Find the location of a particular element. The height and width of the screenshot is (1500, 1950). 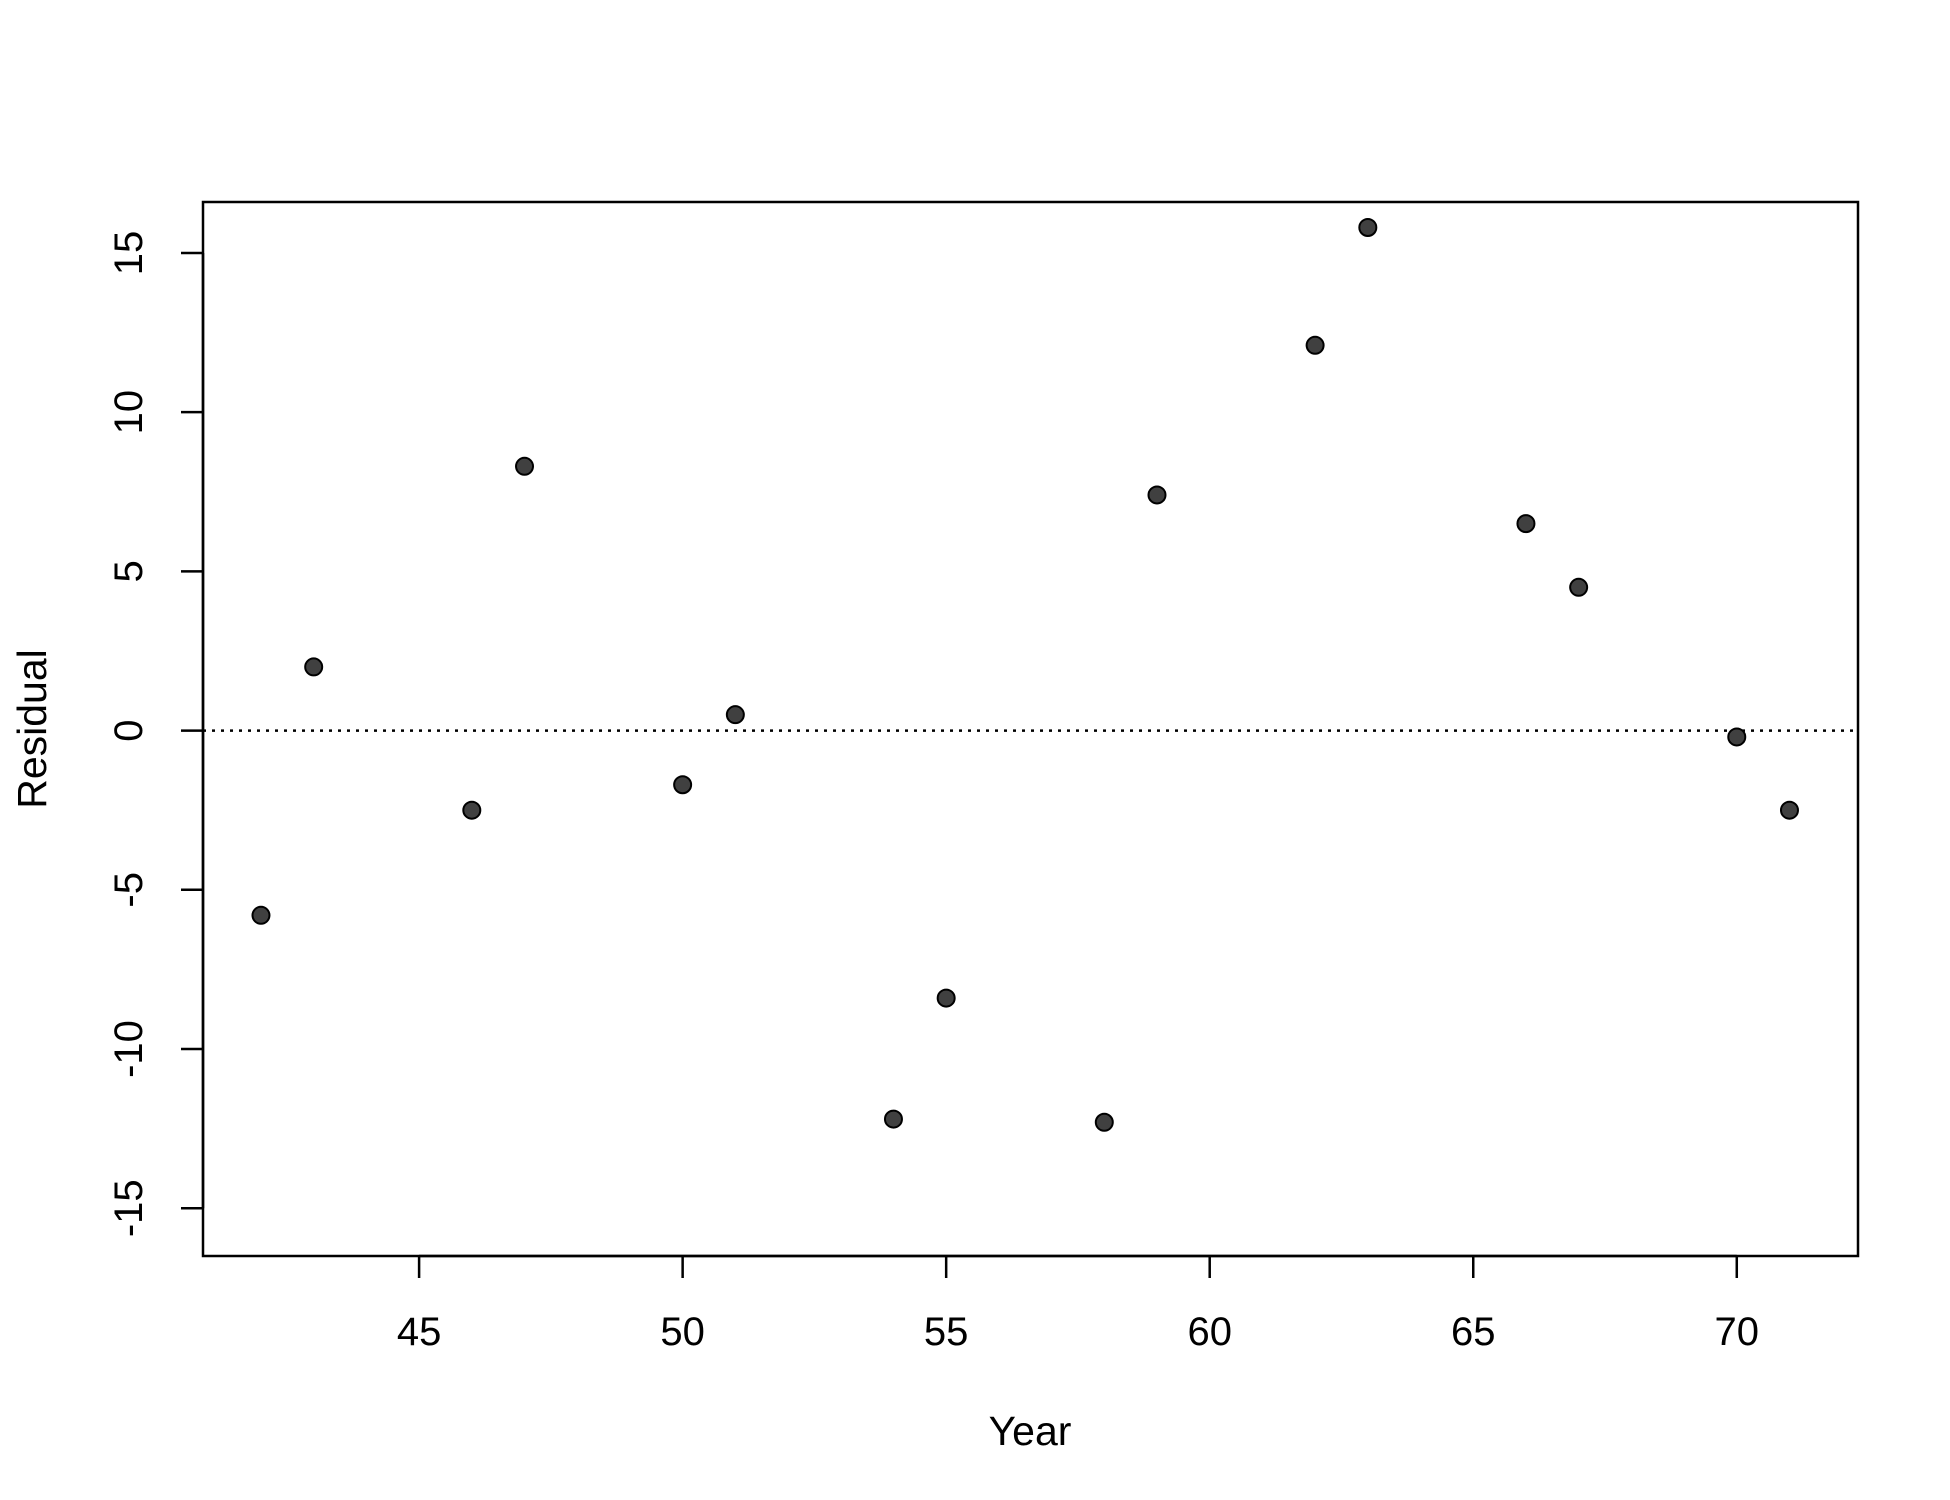

y-tick-label: -5 is located at coordinates (129, 890).